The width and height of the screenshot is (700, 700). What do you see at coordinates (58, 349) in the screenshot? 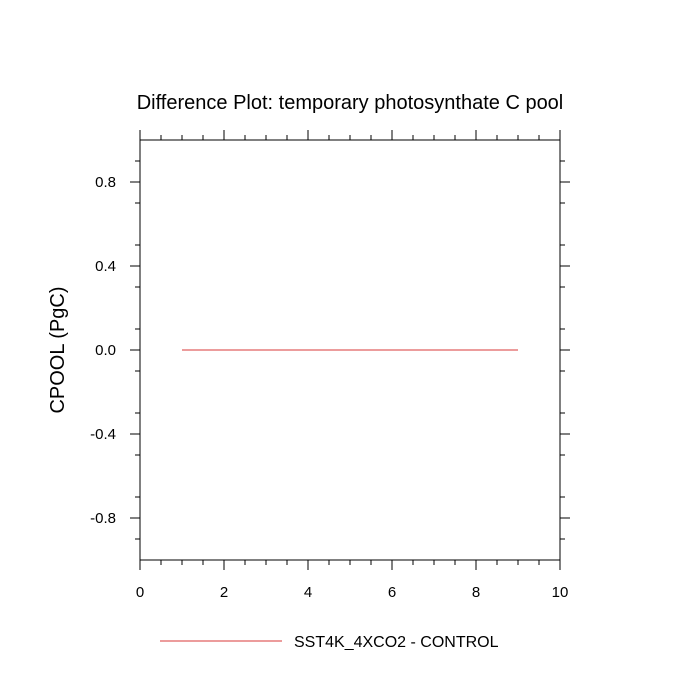
I see `y-axis-label: CPOOL (PgC)` at bounding box center [58, 349].